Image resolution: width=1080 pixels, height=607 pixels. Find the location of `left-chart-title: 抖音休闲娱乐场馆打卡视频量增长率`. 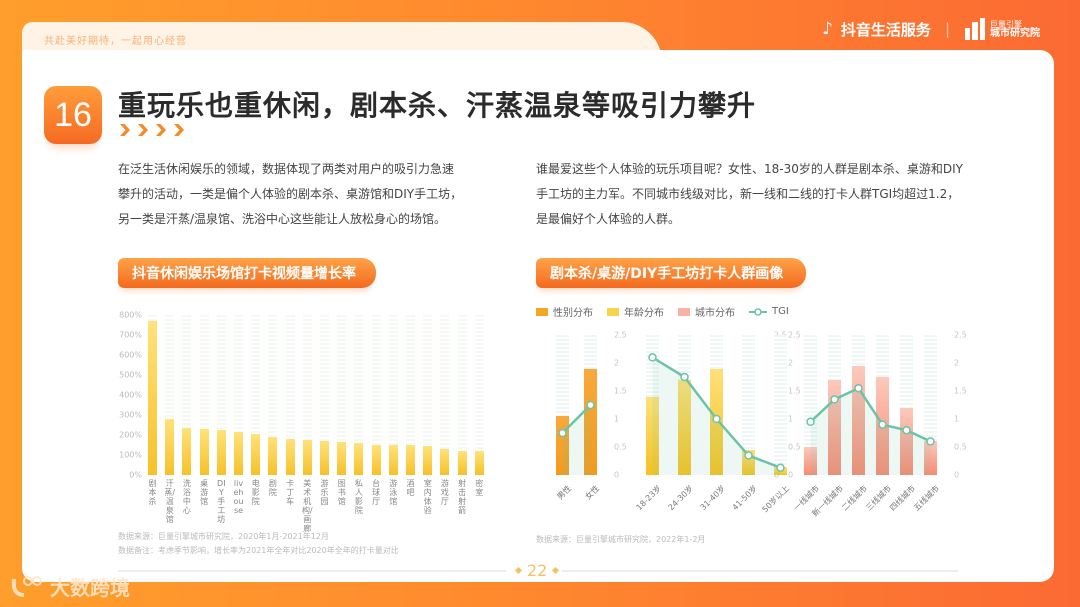

left-chart-title: 抖音休闲娱乐场馆打卡视频量增长率 is located at coordinates (247, 273).